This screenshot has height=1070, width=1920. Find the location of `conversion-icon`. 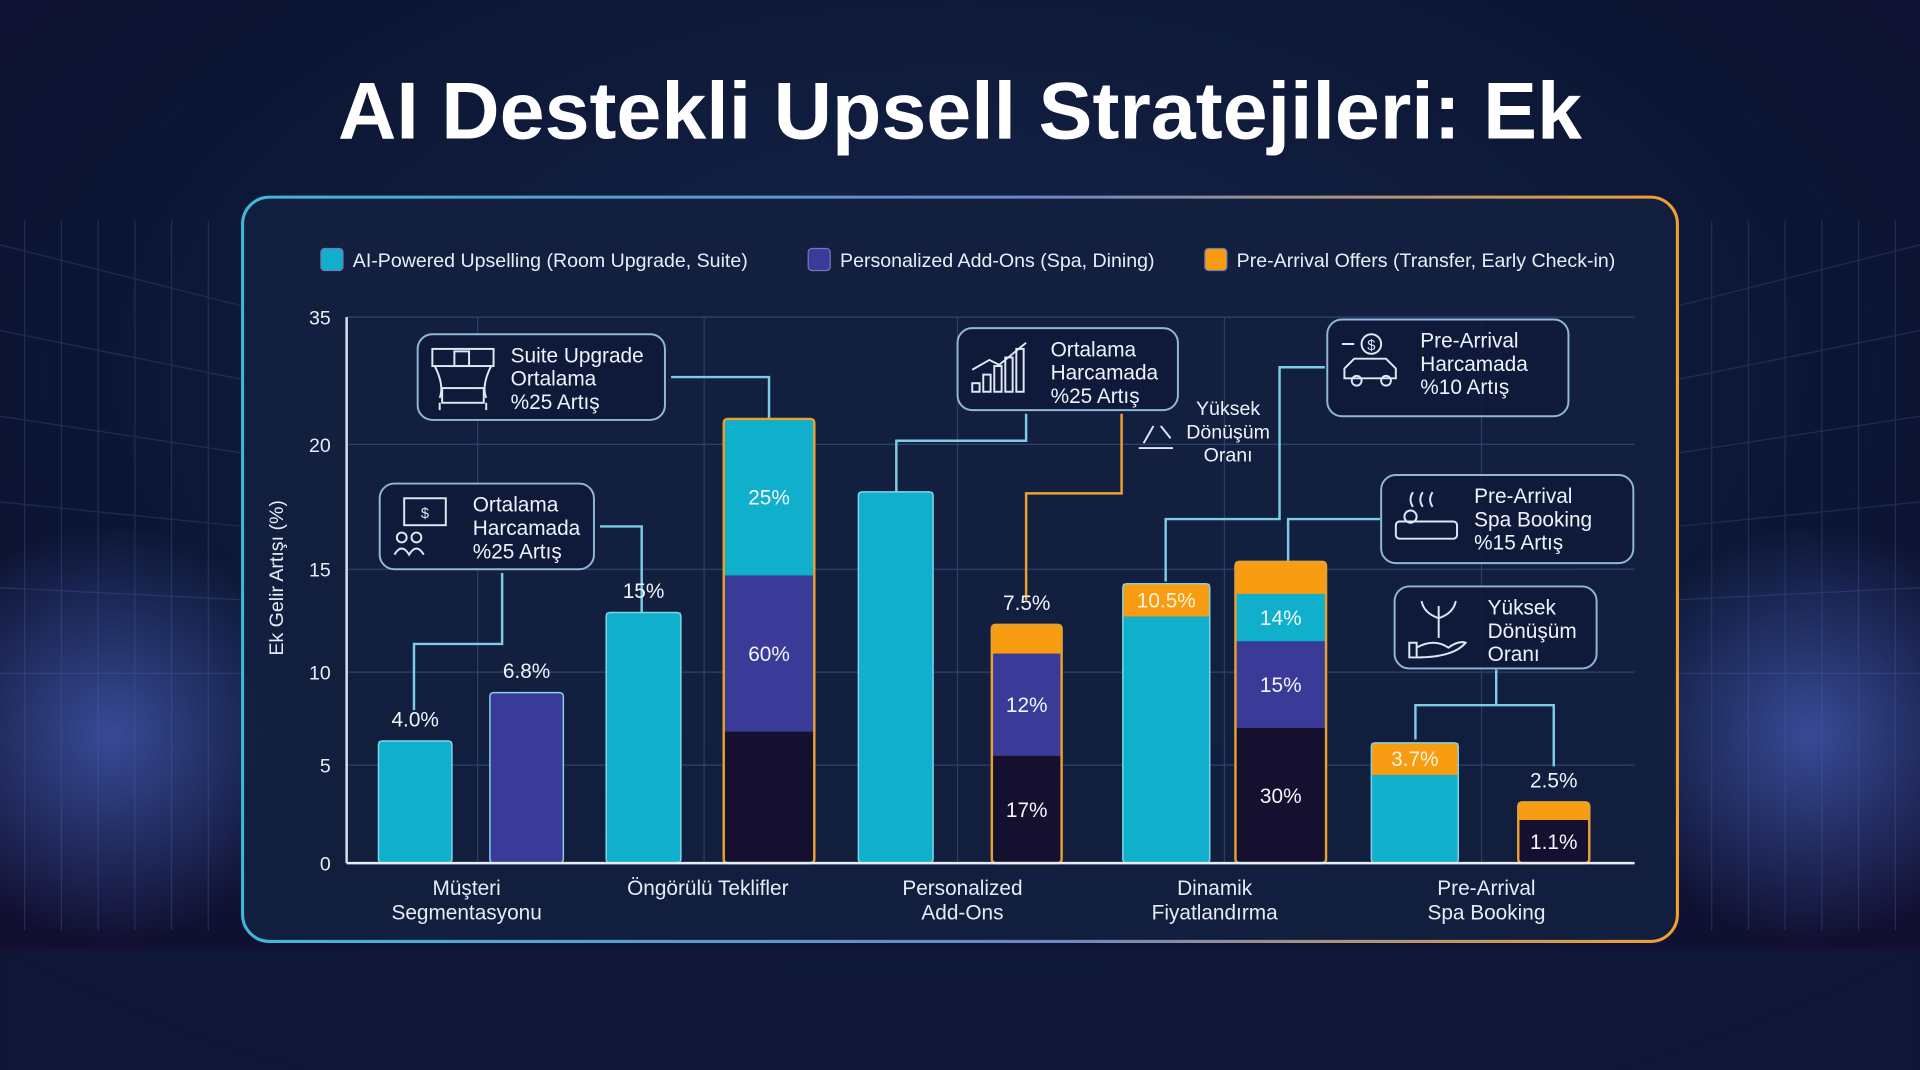

conversion-icon is located at coordinates (1156, 437).